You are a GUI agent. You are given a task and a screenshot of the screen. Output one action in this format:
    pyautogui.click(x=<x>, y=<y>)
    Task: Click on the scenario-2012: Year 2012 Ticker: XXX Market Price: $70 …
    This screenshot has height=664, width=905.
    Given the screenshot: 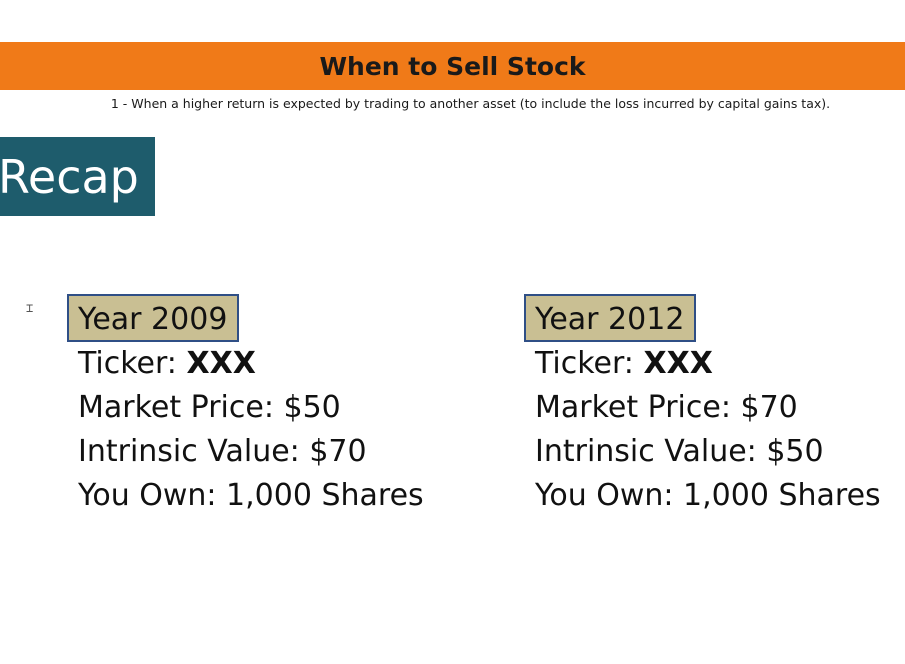 What is the action you would take?
    pyautogui.click(x=702, y=406)
    